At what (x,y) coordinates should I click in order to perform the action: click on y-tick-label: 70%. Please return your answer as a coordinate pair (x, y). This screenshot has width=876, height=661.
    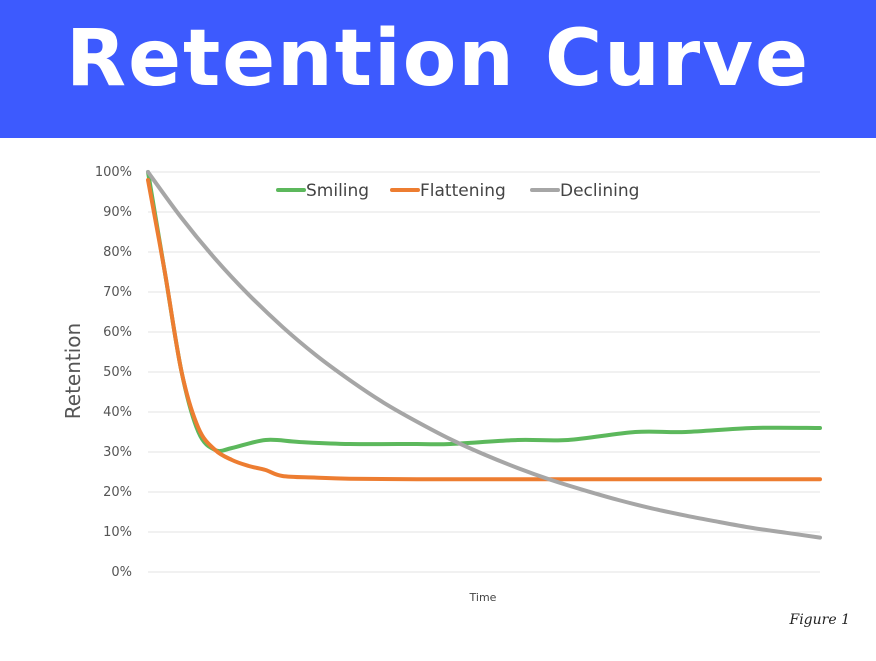
    Looking at the image, I should click on (117, 292).